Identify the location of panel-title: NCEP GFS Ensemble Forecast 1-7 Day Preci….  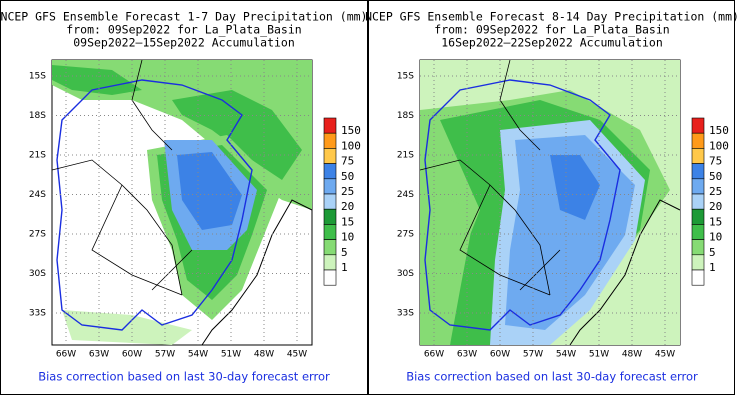
(184, 17).